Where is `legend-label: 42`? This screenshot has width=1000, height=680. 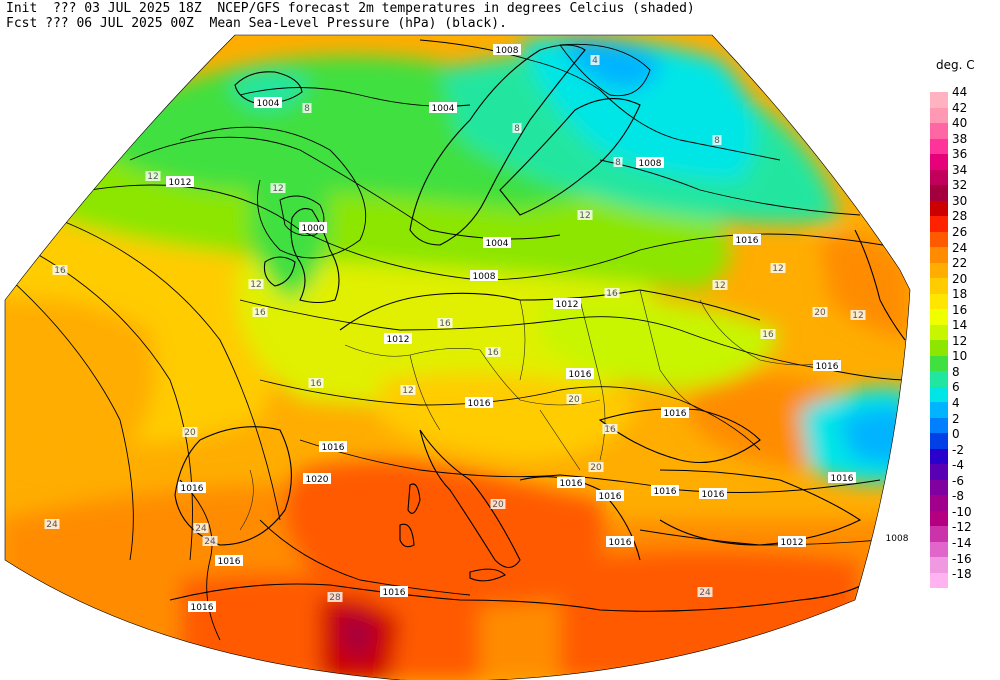
legend-label: 42 is located at coordinates (960, 107).